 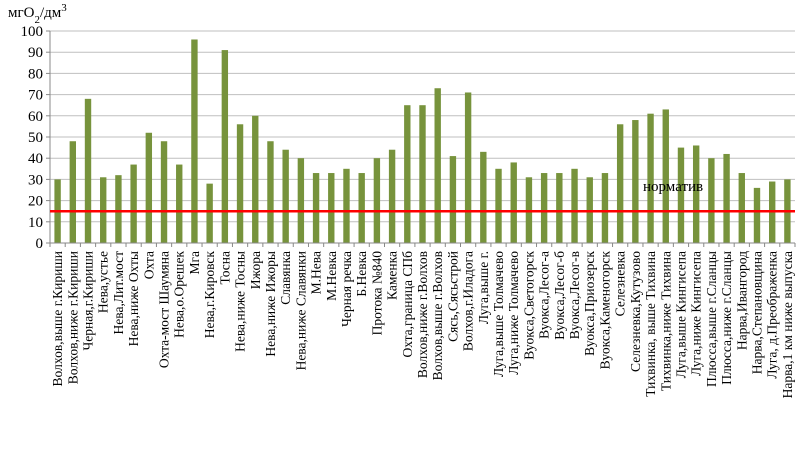 What do you see at coordinates (103, 282) in the screenshot?
I see `x-category-label: Нева,устье` at bounding box center [103, 282].